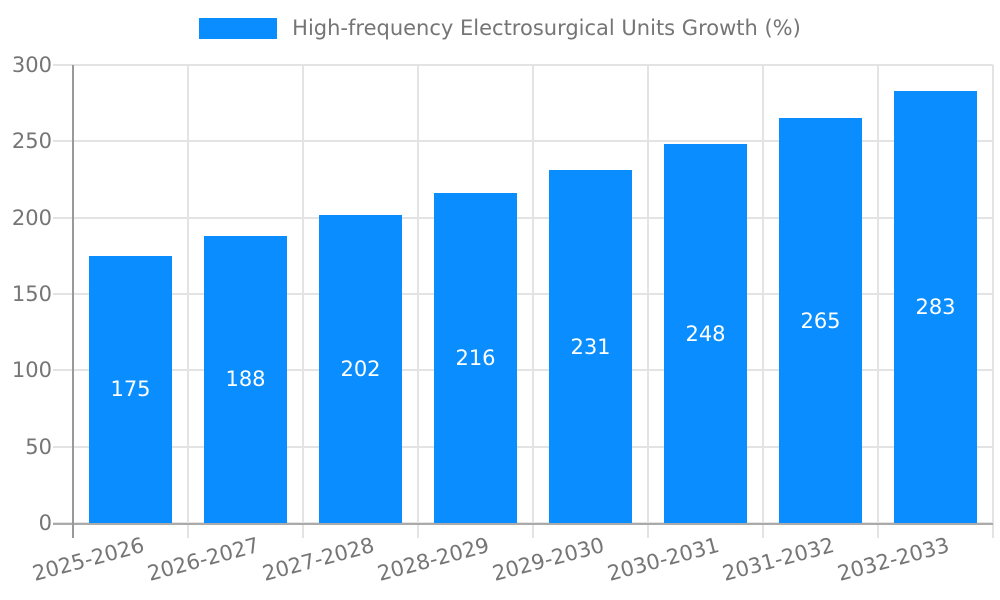 This screenshot has width=1000, height=600. Describe the element at coordinates (38, 446) in the screenshot. I see `y-tick-label: 50` at that location.